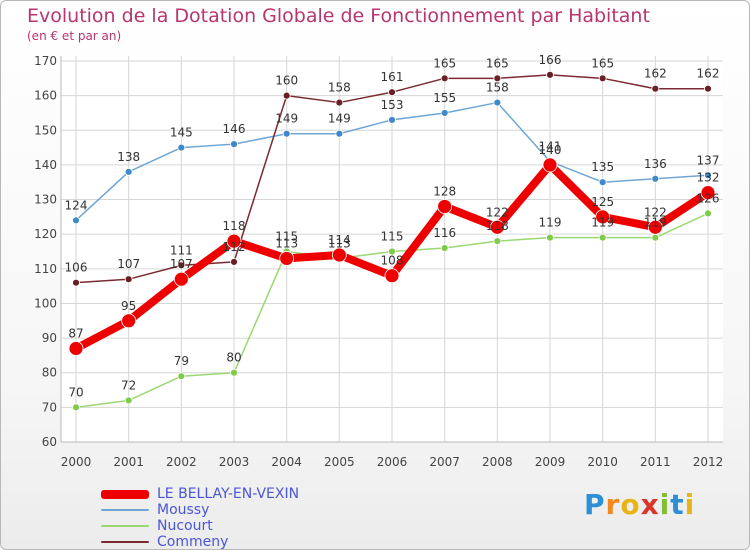 This screenshot has height=550, width=750. I want to click on logo-letter: t, so click(677, 504).